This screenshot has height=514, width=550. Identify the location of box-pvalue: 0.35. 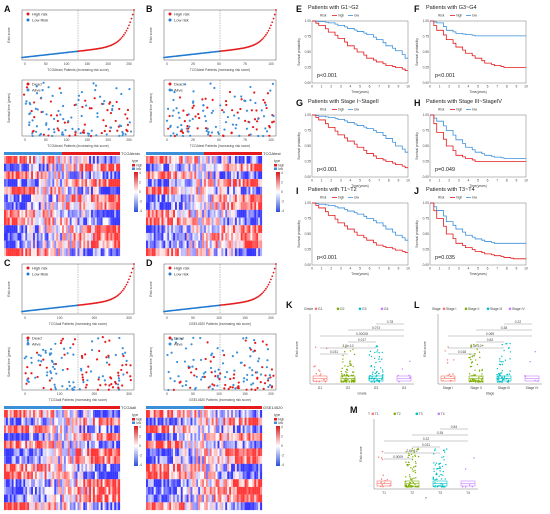
(440, 433).